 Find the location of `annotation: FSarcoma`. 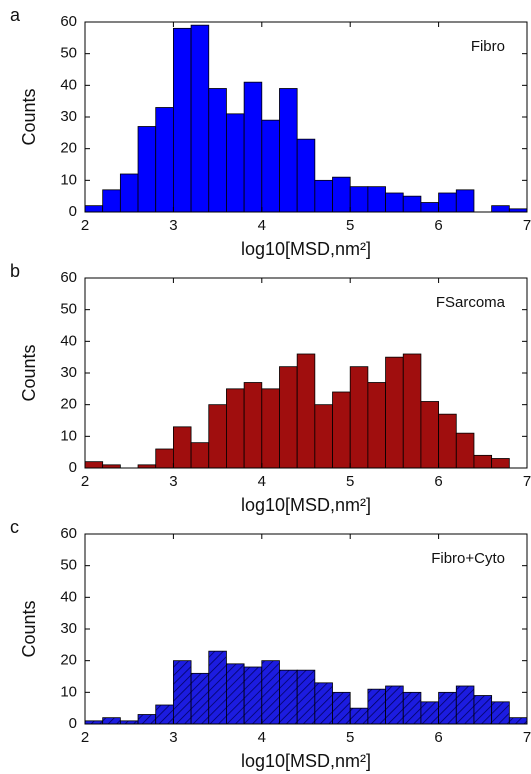

annotation: FSarcoma is located at coordinates (471, 302).